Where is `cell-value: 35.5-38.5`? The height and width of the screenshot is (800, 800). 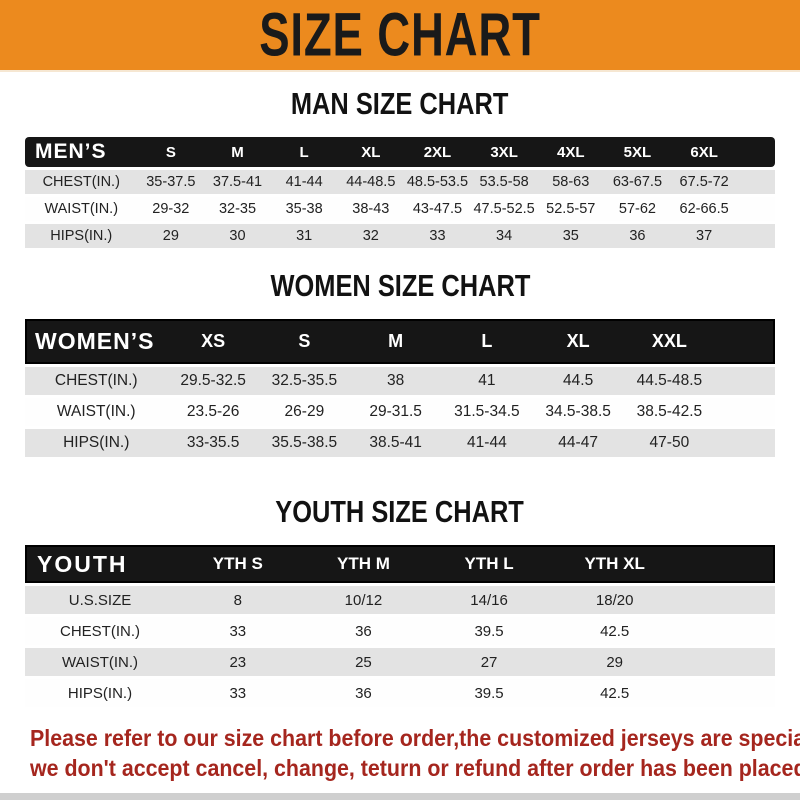 cell-value: 35.5-38.5 is located at coordinates (304, 442).